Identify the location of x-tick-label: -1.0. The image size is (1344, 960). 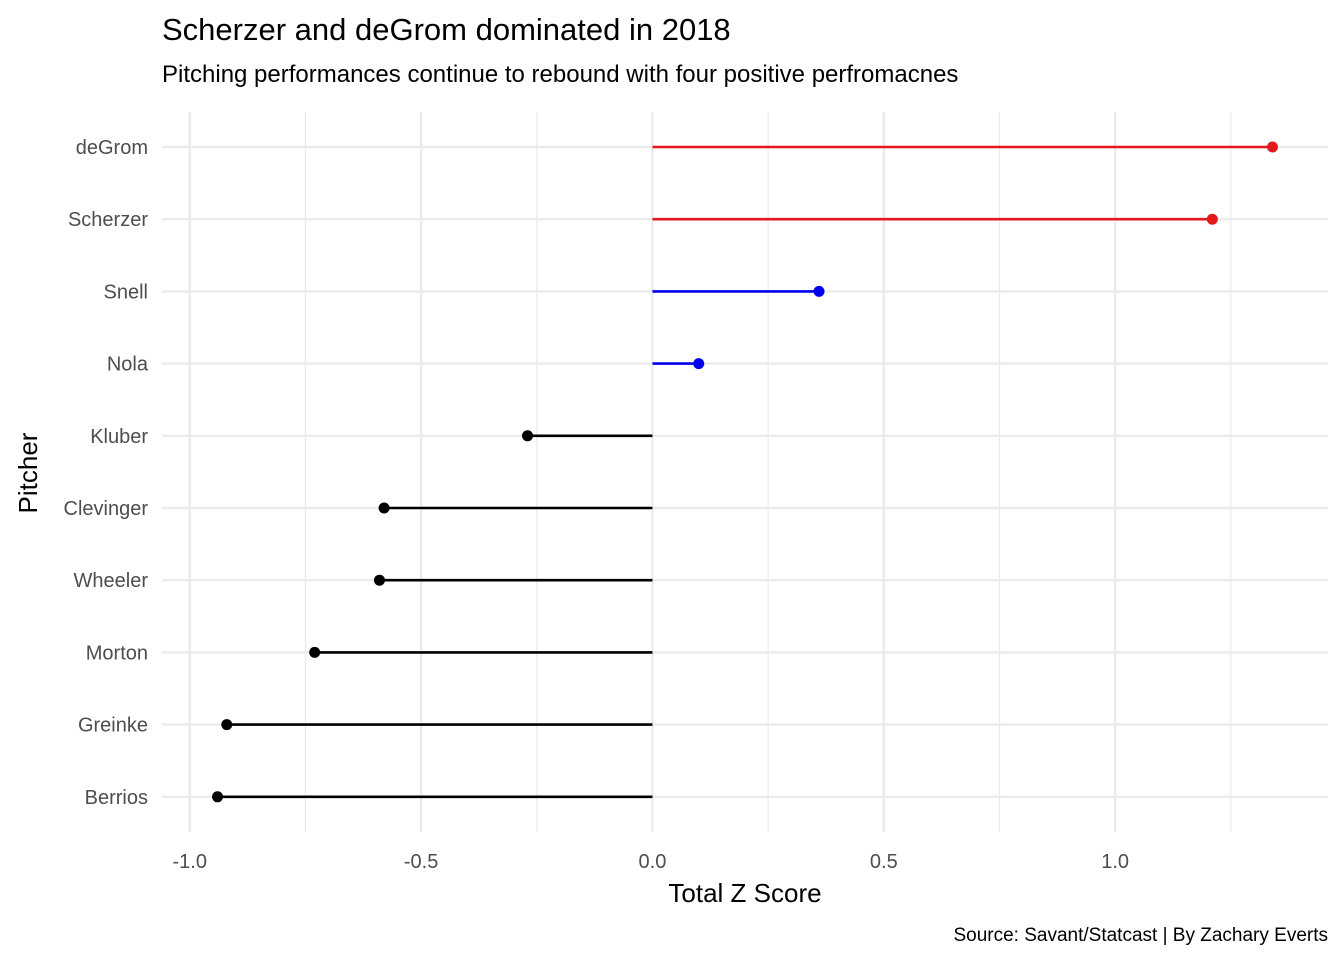
(190, 862).